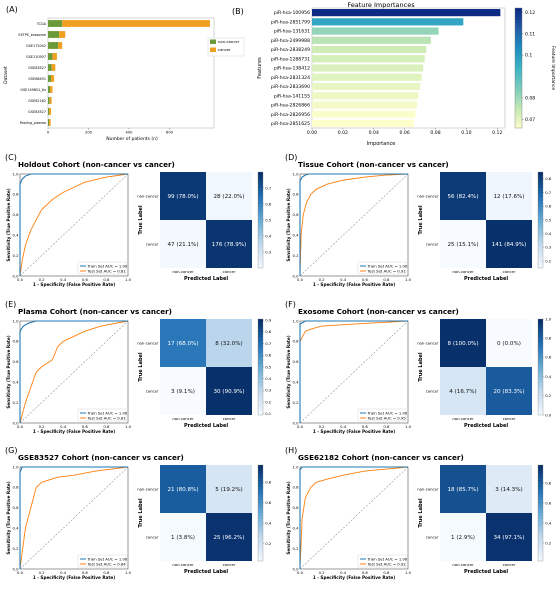  Describe the element at coordinates (12, 9) in the screenshot. I see `panel-a-letter: (A)` at that location.